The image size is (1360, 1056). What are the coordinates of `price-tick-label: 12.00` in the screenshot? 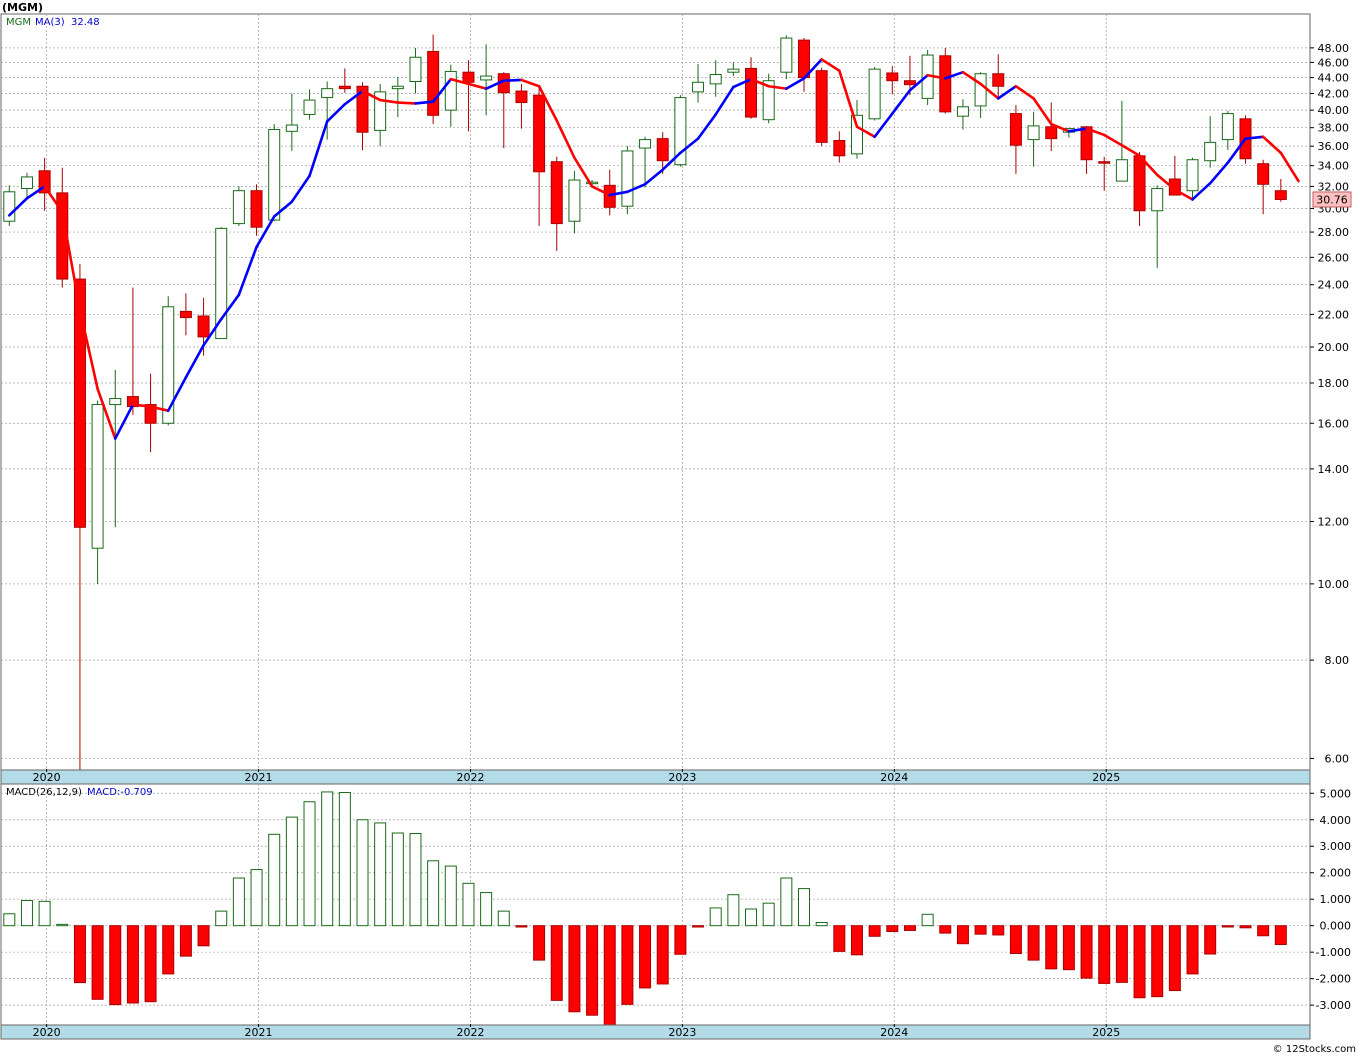 It's located at (1334, 522).